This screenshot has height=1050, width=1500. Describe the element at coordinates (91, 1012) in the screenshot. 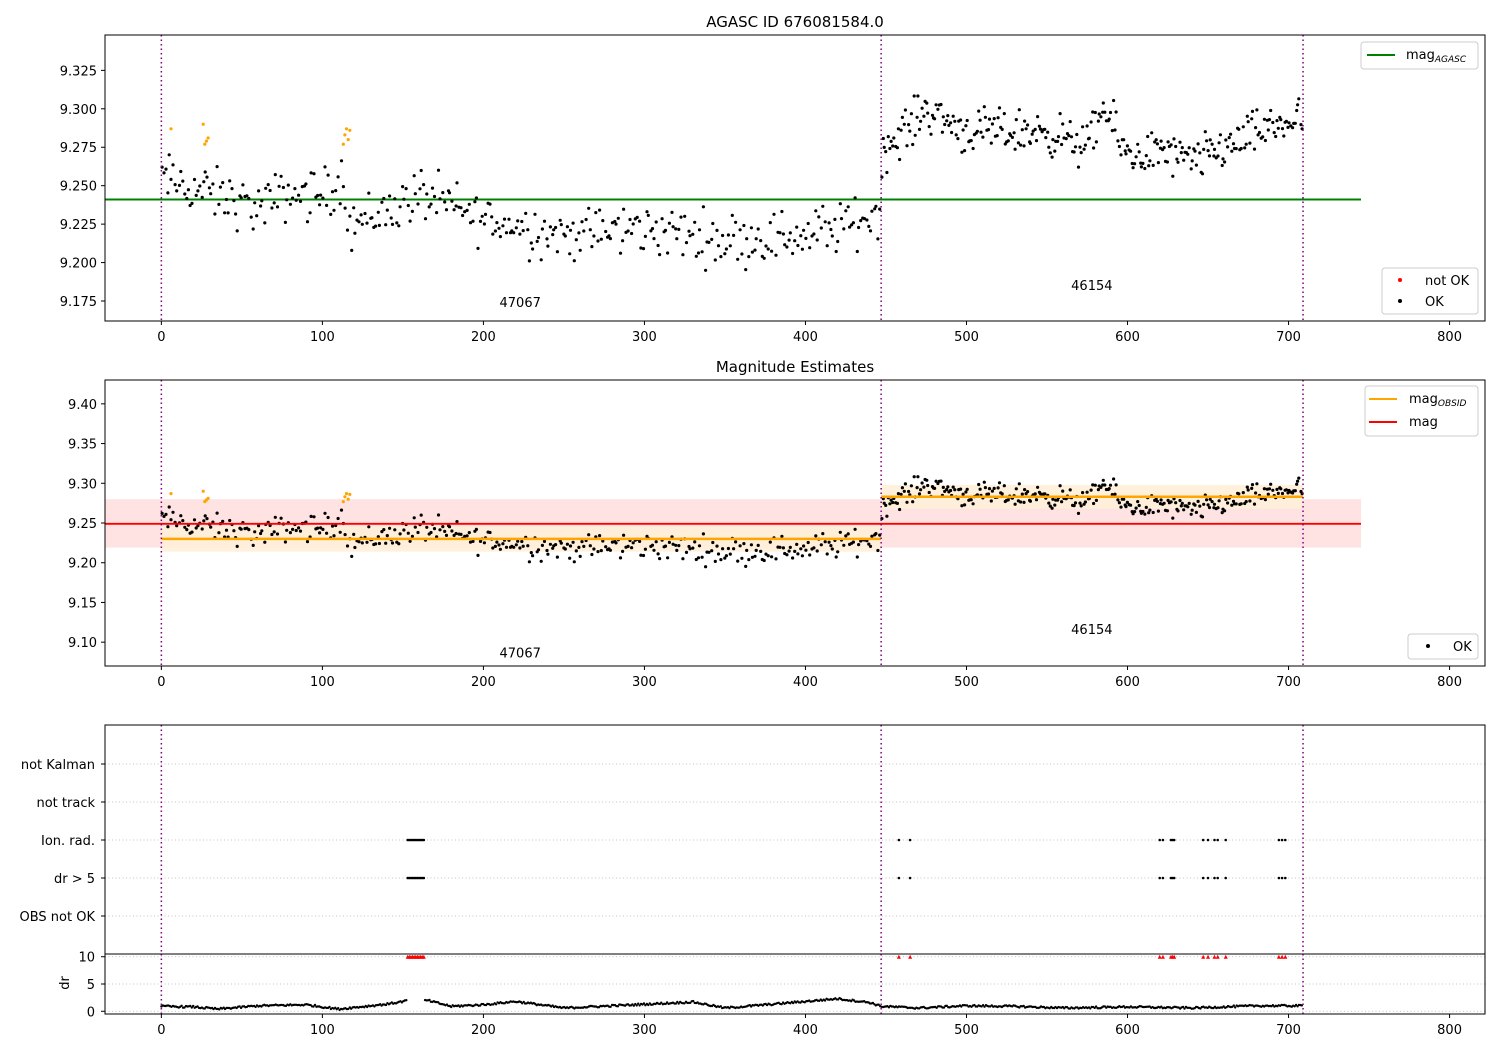

I see `dr-ytick-label-0: 0` at that location.